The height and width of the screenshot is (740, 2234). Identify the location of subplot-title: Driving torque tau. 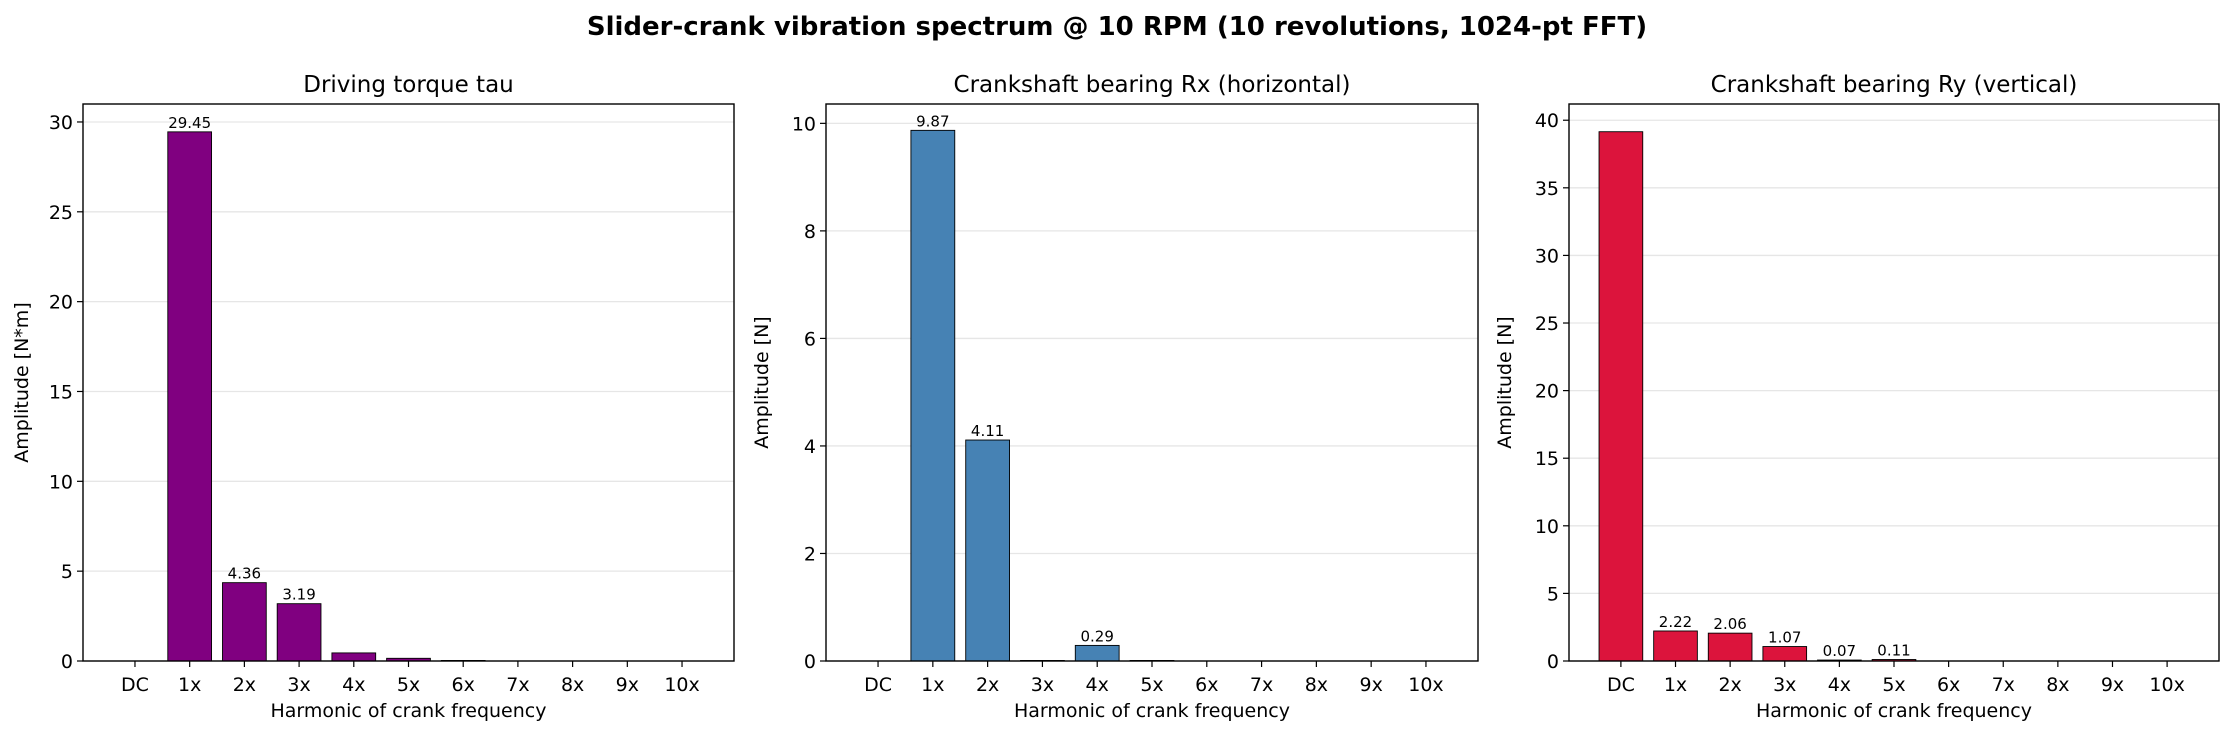
(408, 85).